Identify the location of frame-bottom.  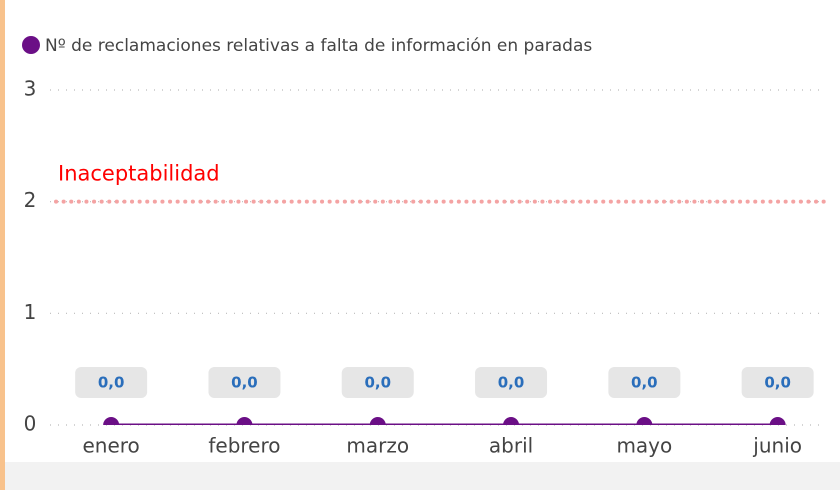
(422, 476).